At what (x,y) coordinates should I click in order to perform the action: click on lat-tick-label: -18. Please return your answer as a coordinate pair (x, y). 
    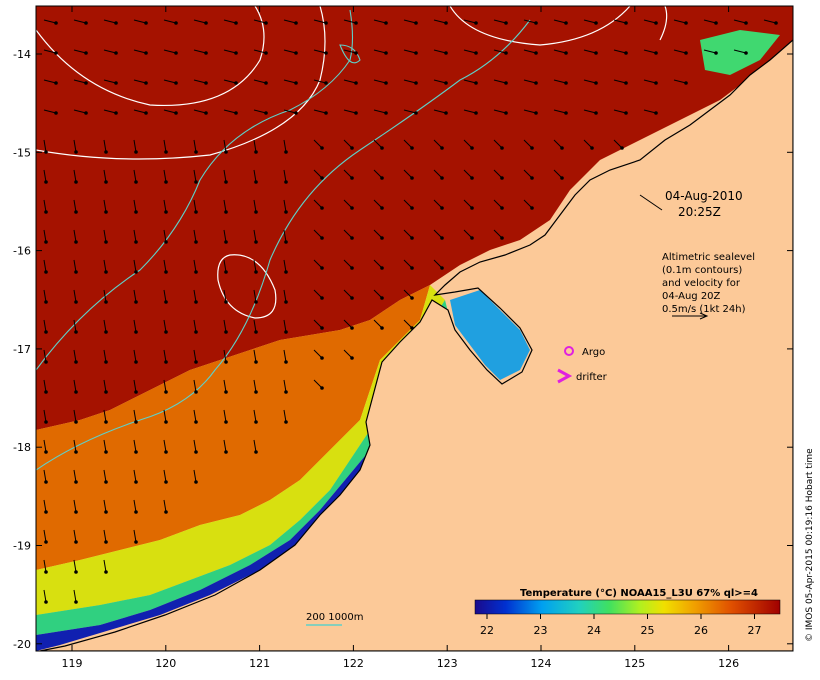
    Looking at the image, I should click on (22, 447).